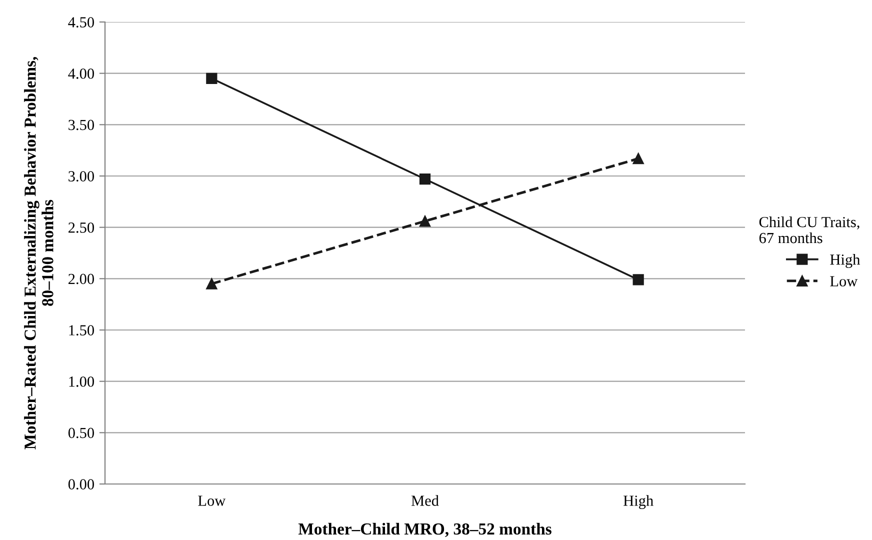  Describe the element at coordinates (81, 484) in the screenshot. I see `y-tick-label: 0.00` at that location.